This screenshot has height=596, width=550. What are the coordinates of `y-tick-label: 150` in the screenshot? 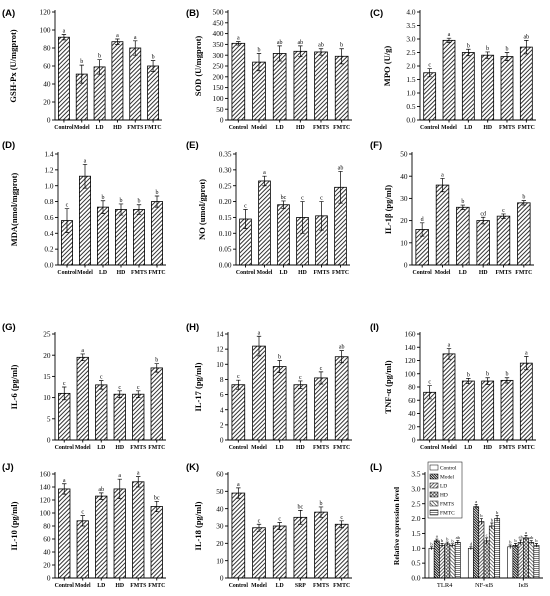 It's located at (218, 87).